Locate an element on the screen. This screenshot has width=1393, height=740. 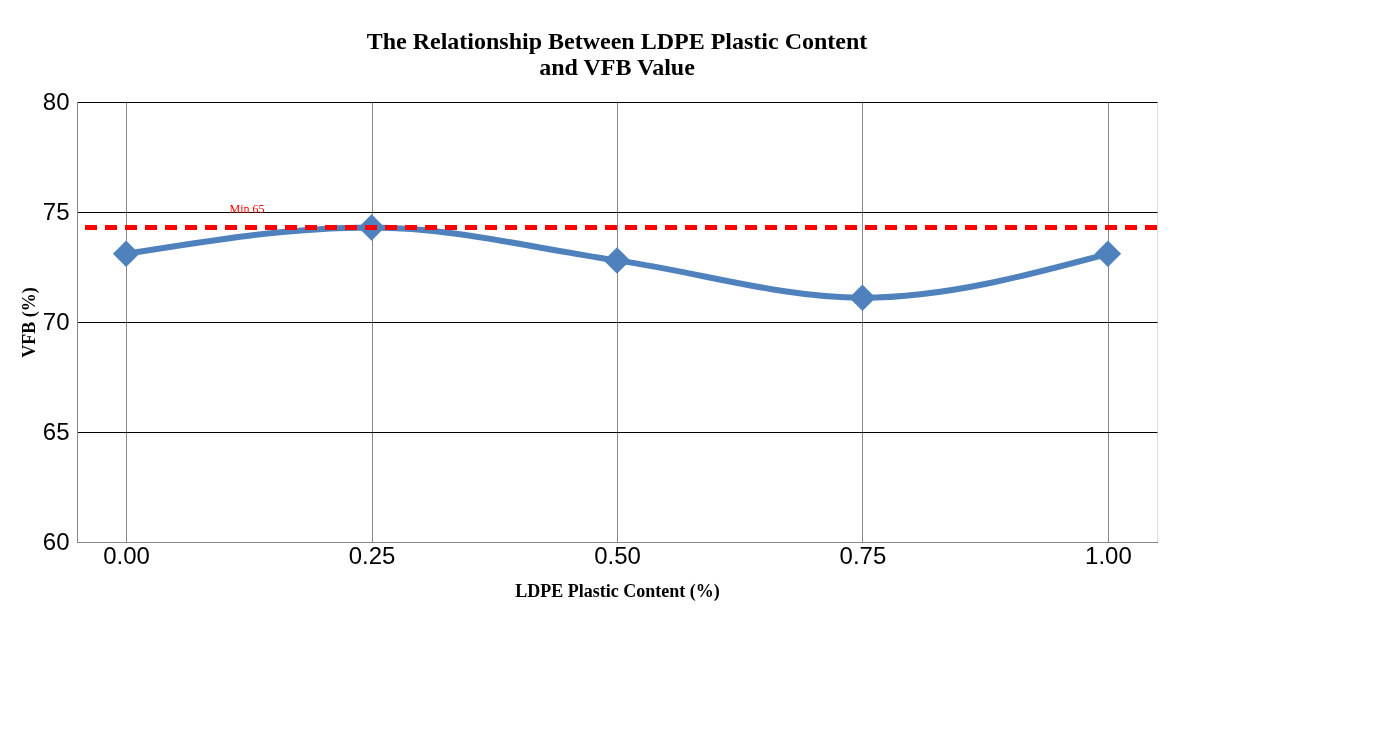
y-tick-label: 75 is located at coordinates (56, 211).